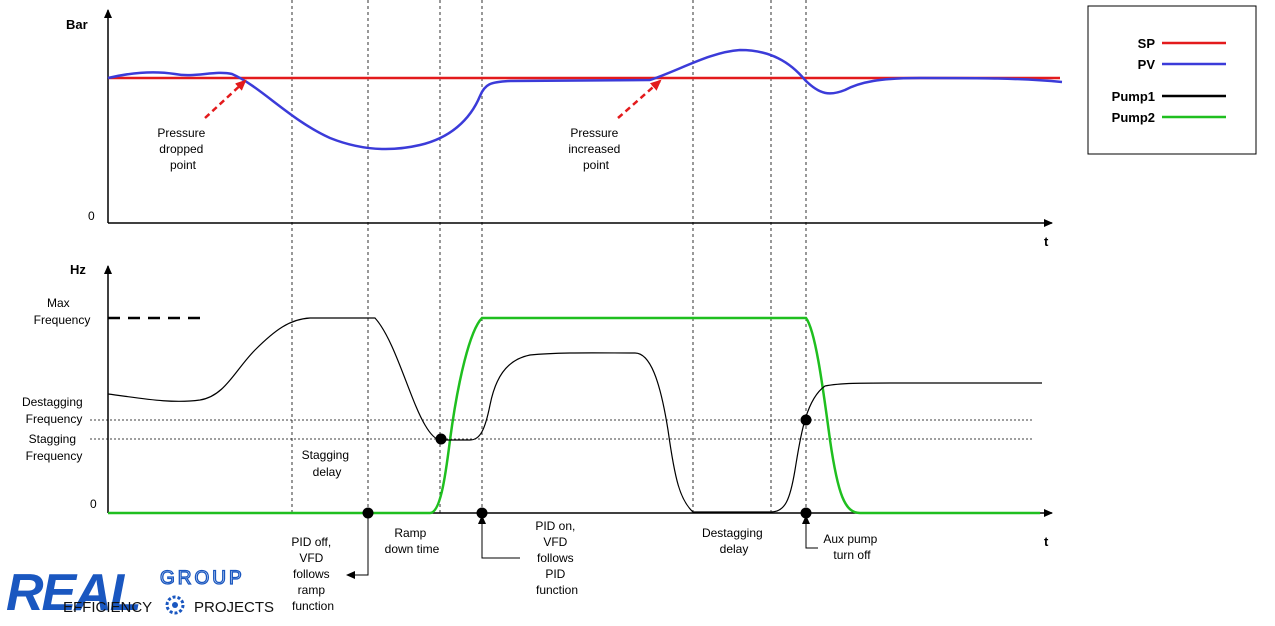  What do you see at coordinates (1046, 541) in the screenshot?
I see `bottom-x-axis-label: t` at bounding box center [1046, 541].